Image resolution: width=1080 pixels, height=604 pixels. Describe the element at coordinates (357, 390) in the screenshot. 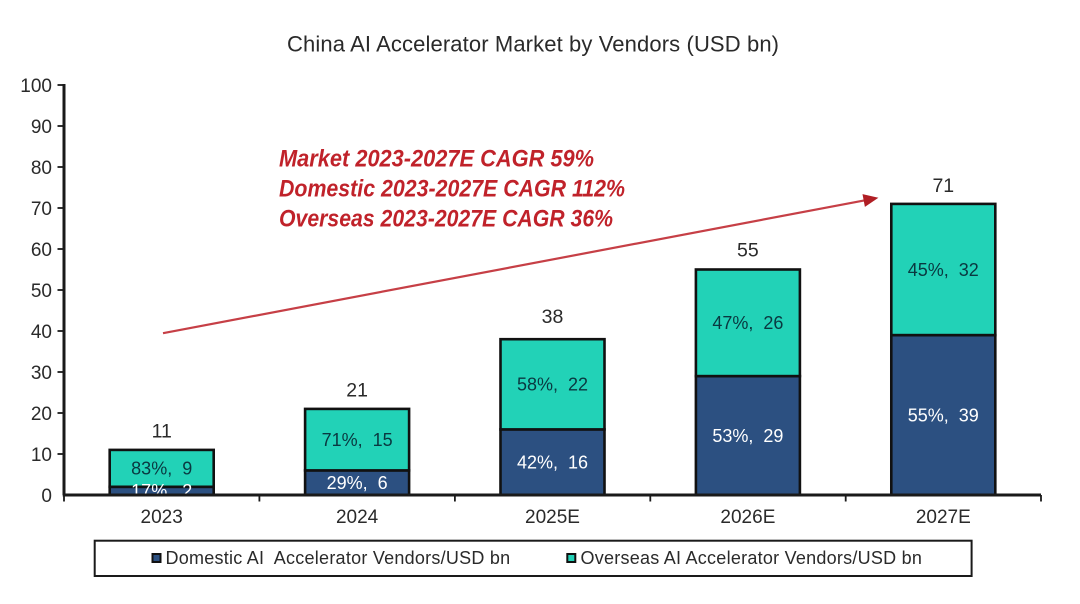

I see `svg-text: 21` at that location.